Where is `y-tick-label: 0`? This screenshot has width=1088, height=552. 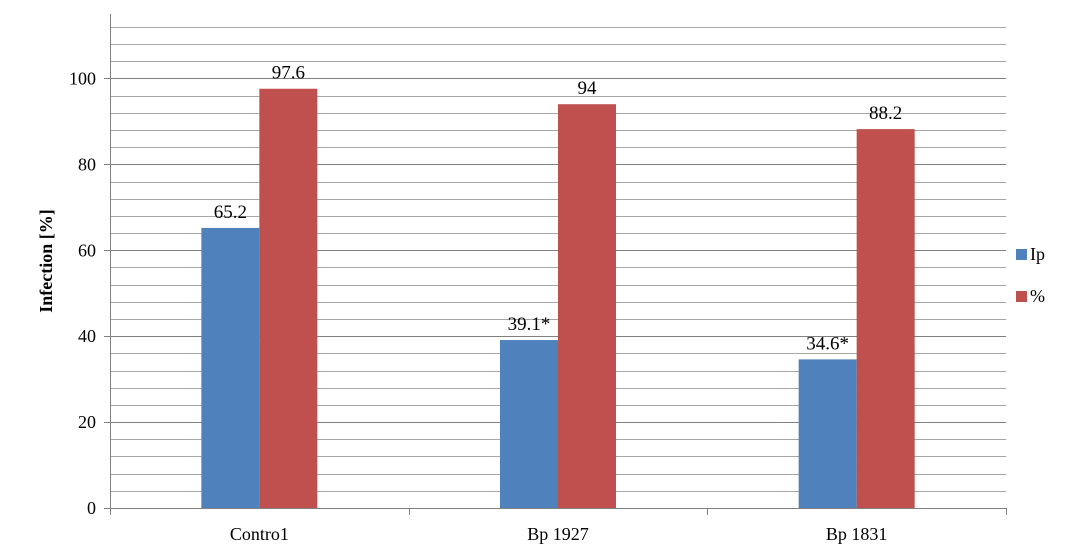 y-tick-label: 0 is located at coordinates (91, 508).